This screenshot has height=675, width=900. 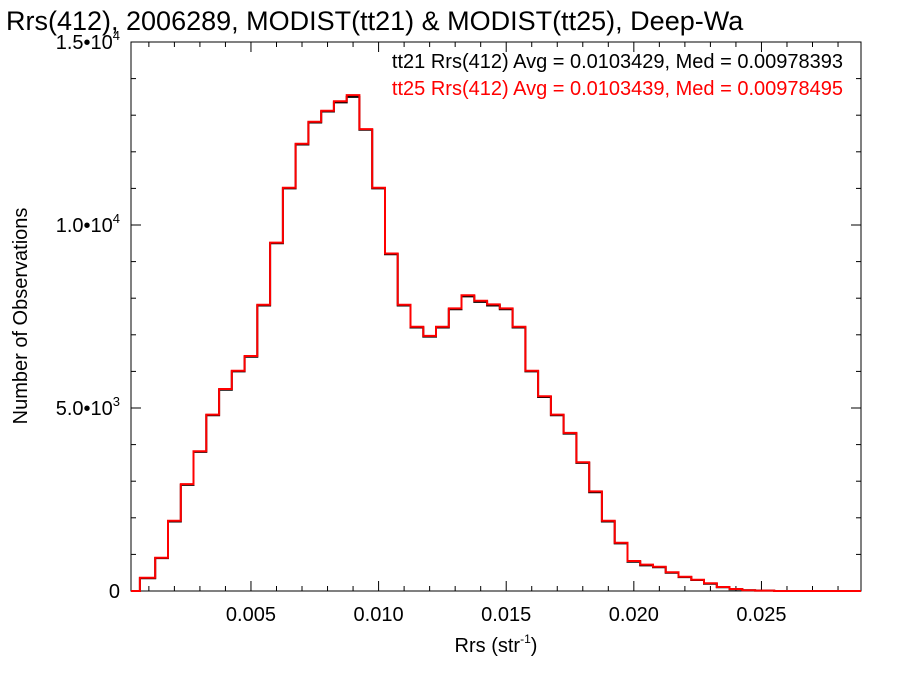 What do you see at coordinates (88, 41) in the screenshot?
I see `y-tick-label: 1.5•104` at bounding box center [88, 41].